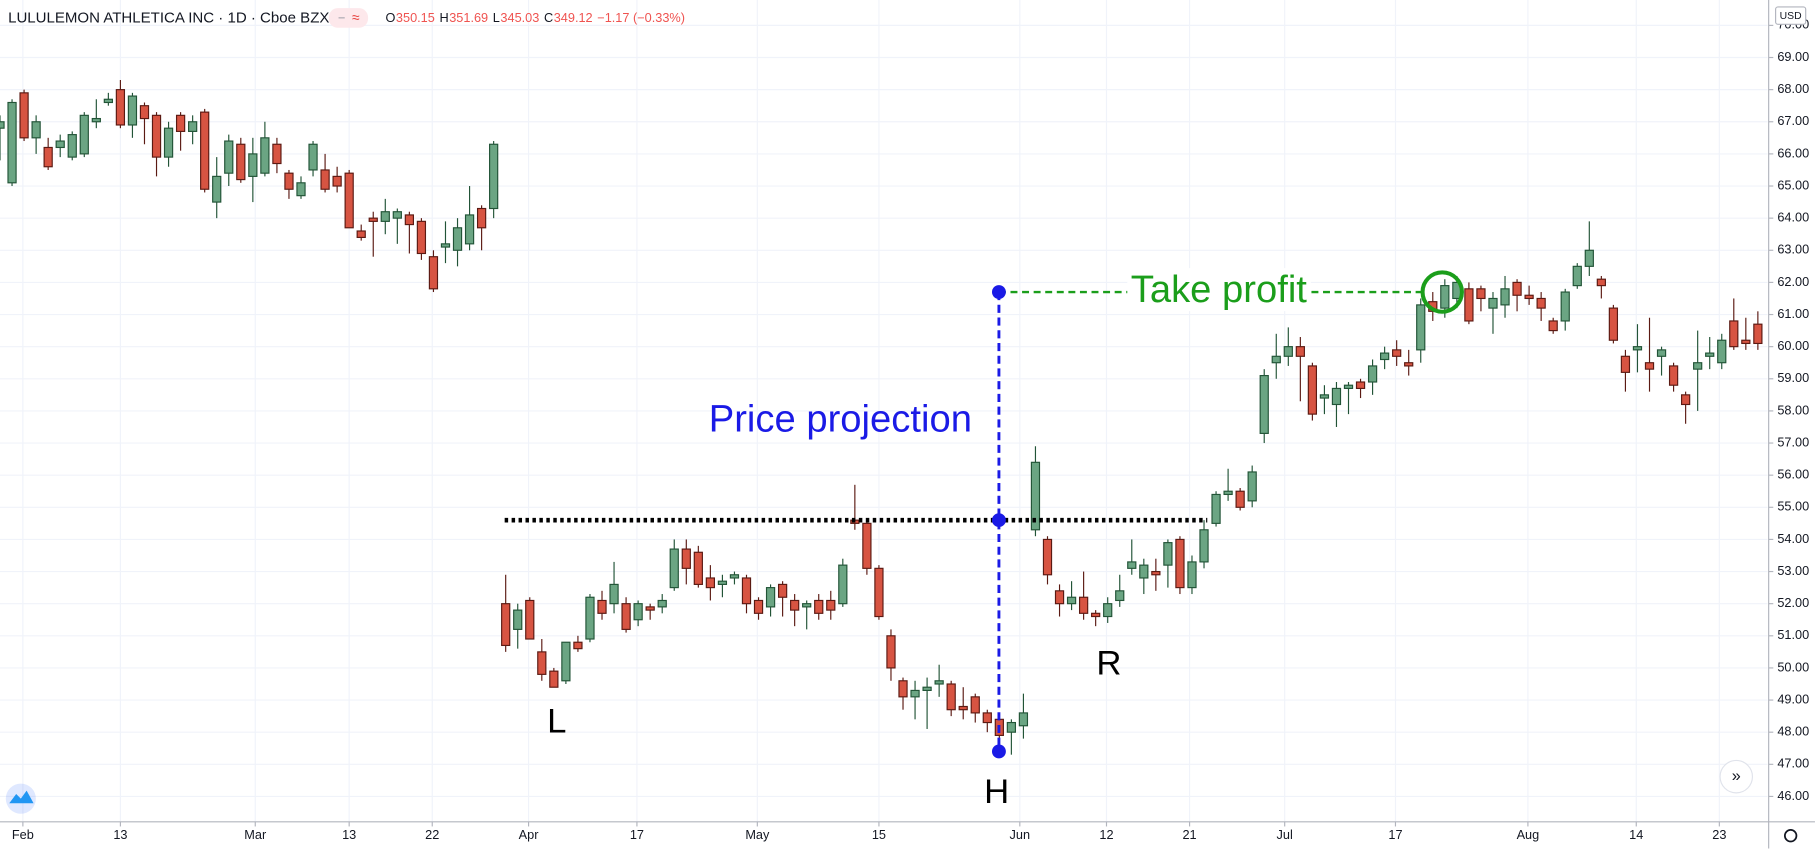 This screenshot has height=849, width=1815. Describe the element at coordinates (1793, 731) in the screenshot. I see `y-tick-label: 48.00` at that location.